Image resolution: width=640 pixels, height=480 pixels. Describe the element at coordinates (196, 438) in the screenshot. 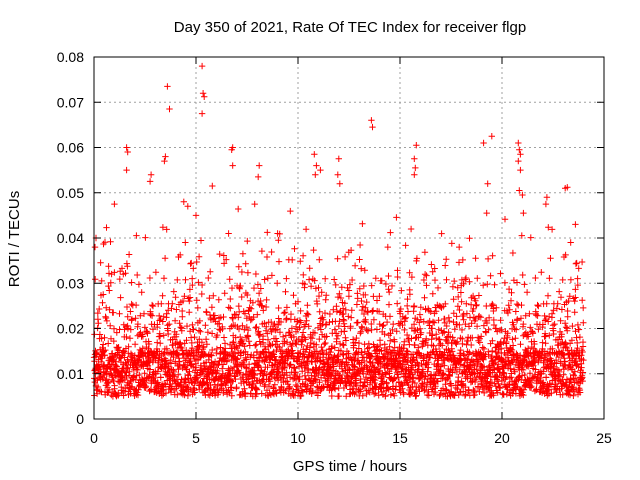

I see `x-tick-label: 5` at that location.